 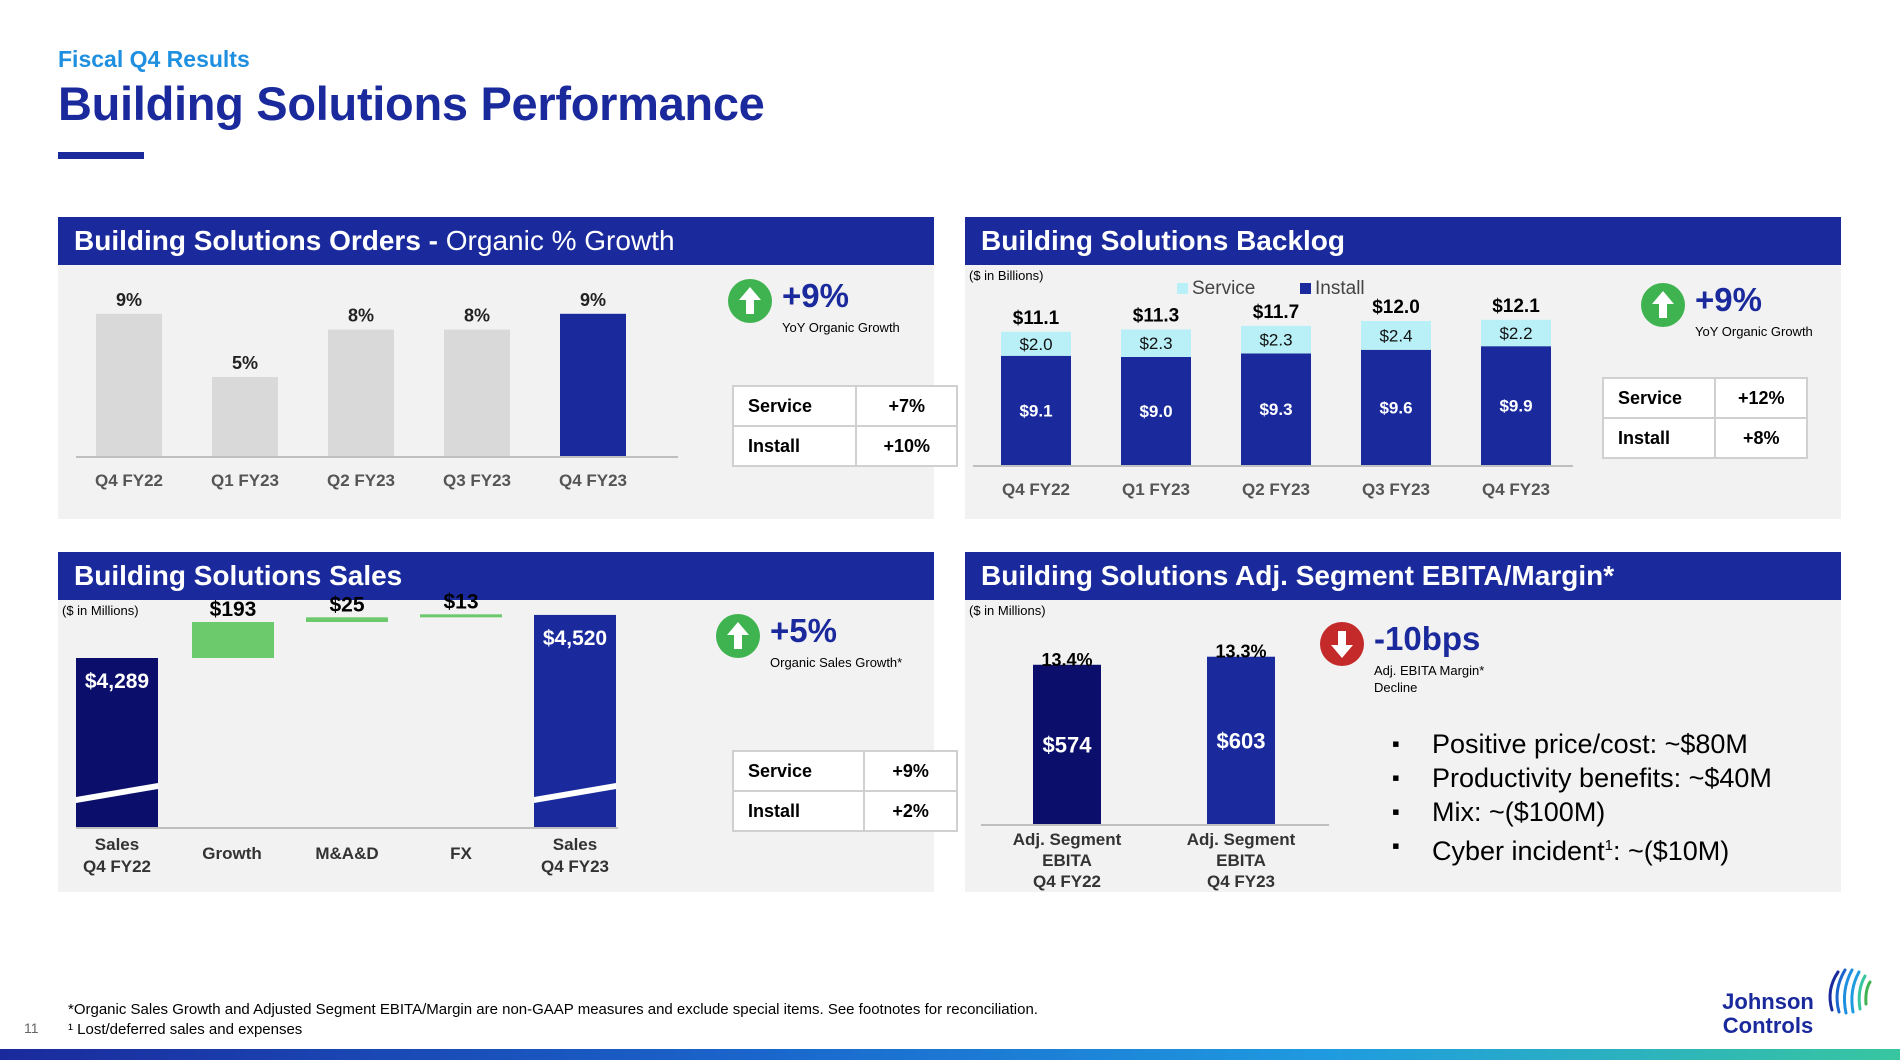 What do you see at coordinates (906, 446) in the screenshot?
I see `orders-install-value: +10%` at bounding box center [906, 446].